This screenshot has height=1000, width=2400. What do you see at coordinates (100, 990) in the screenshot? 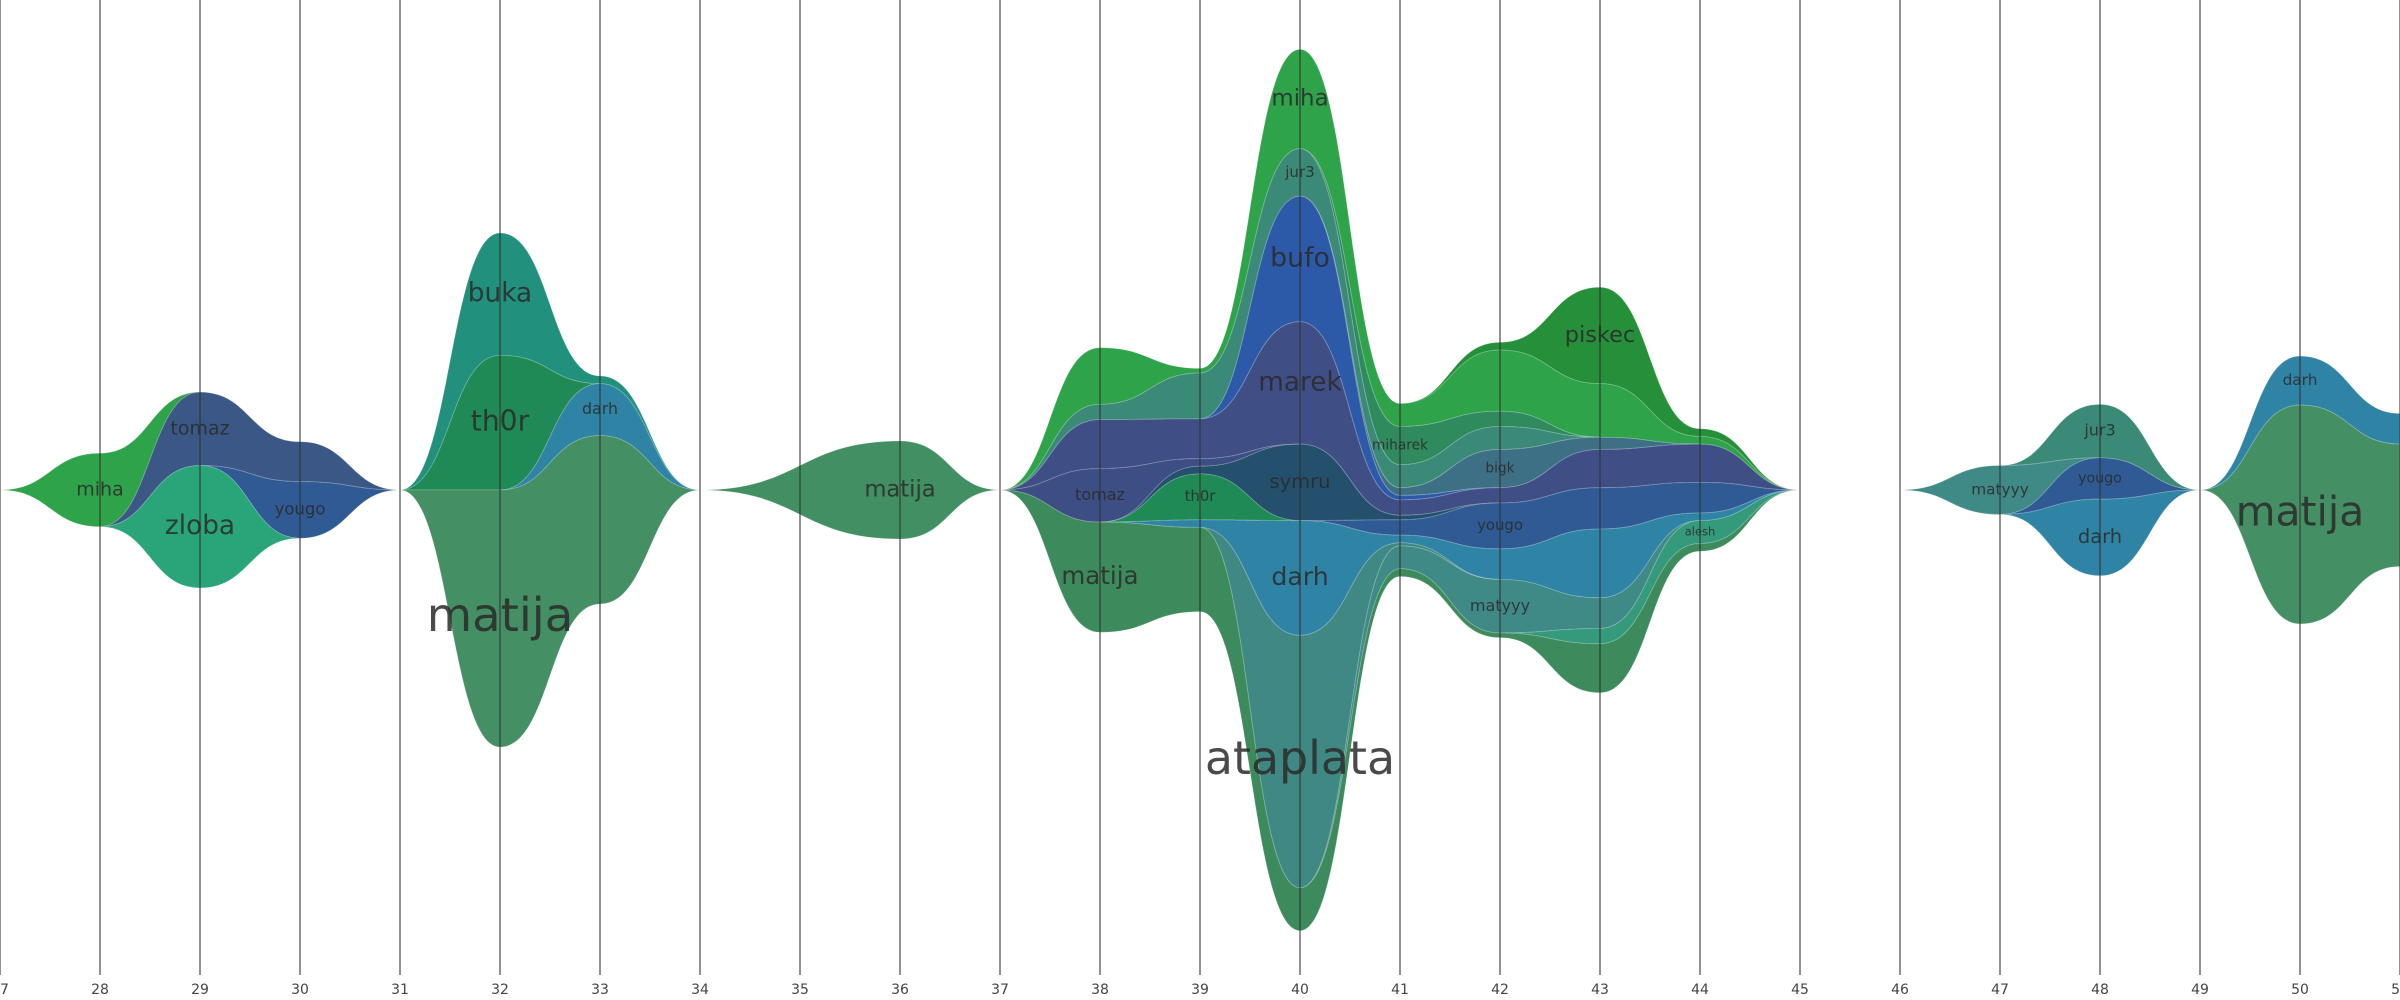
I see `x-tick-label: 28` at bounding box center [100, 990].